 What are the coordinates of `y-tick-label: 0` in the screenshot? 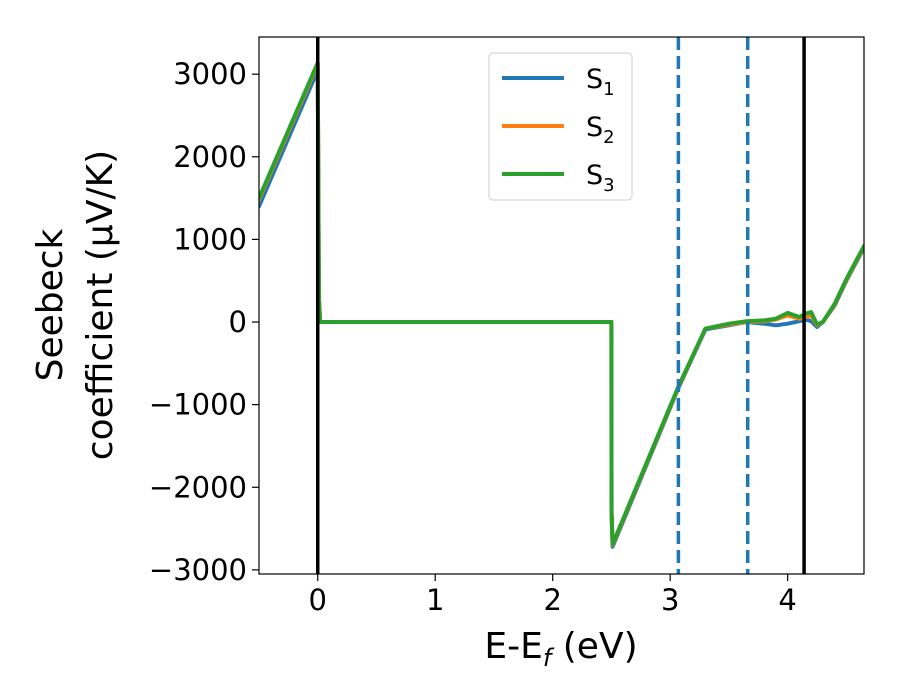 It's located at (238, 322).